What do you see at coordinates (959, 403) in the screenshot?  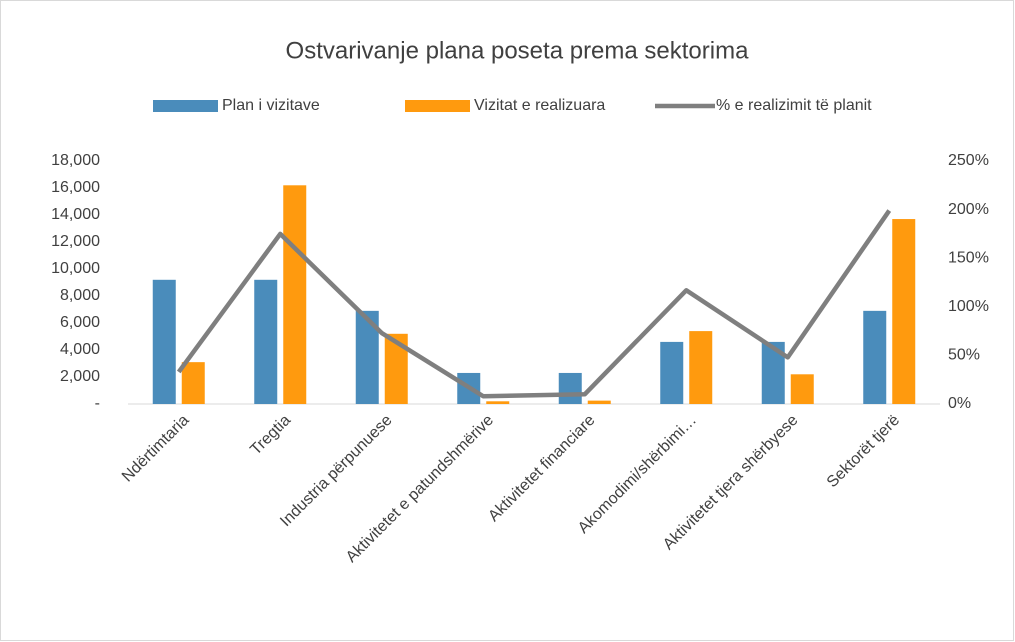 I see `y2-tick-label: 0%` at bounding box center [959, 403].